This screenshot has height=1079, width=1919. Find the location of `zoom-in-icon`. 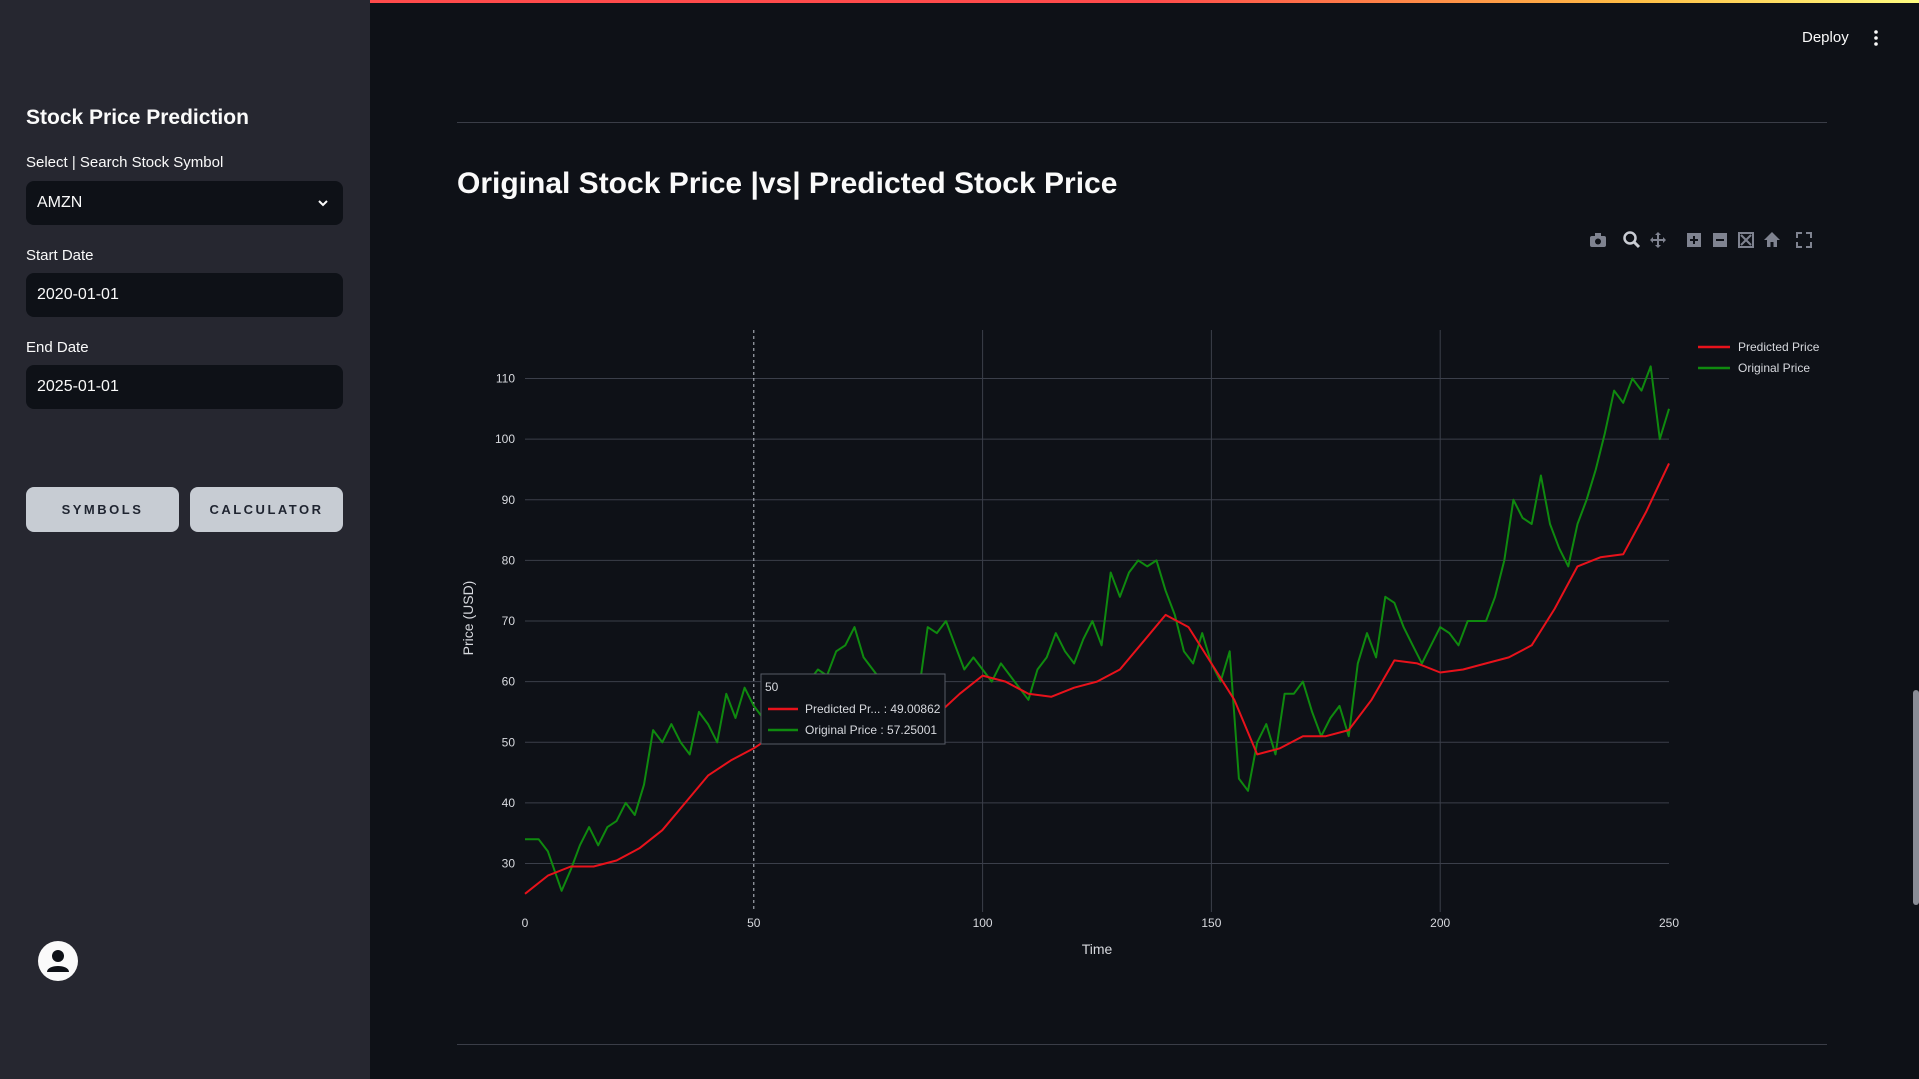

zoom-in-icon is located at coordinates (1694, 240).